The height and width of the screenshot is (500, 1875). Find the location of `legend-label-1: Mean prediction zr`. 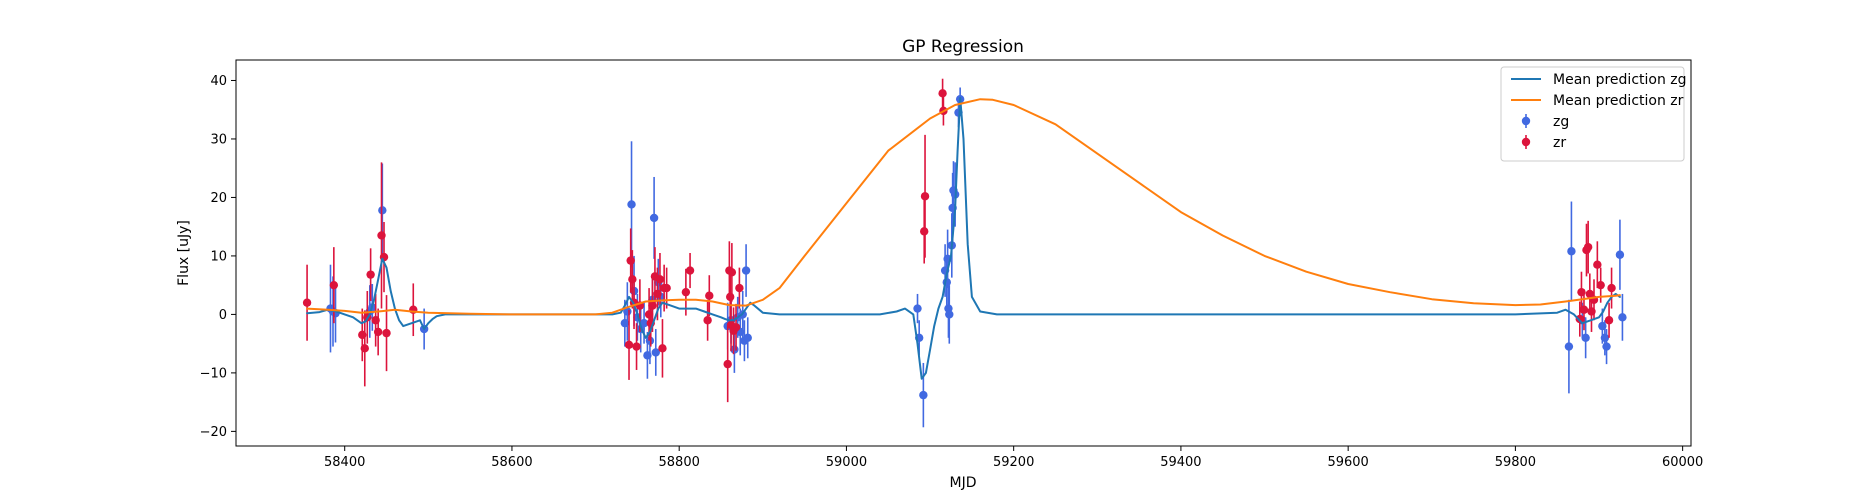

legend-label-1: Mean prediction zr is located at coordinates (1618, 101).